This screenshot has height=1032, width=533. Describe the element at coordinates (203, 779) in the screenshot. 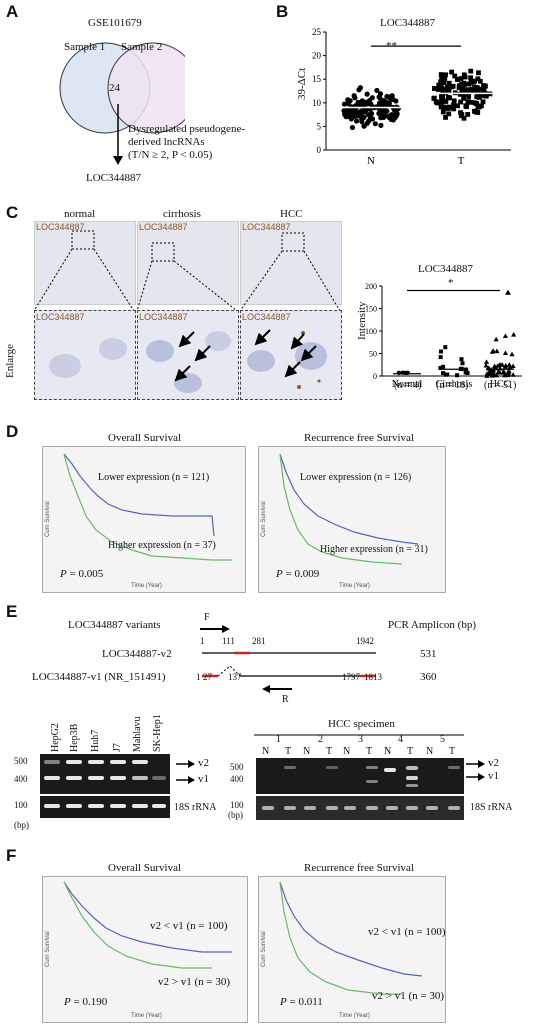

I see `band-v1-label: v1` at that location.